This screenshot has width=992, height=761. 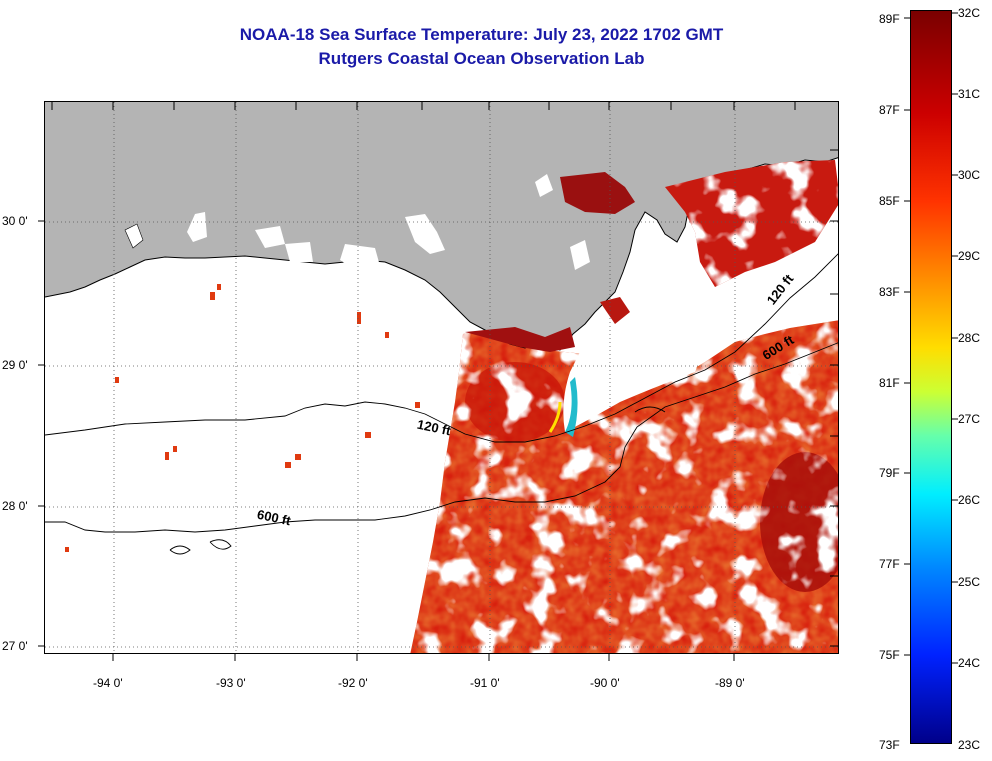 What do you see at coordinates (969, 256) in the screenshot?
I see `colorbar-c-29: 29C` at bounding box center [969, 256].